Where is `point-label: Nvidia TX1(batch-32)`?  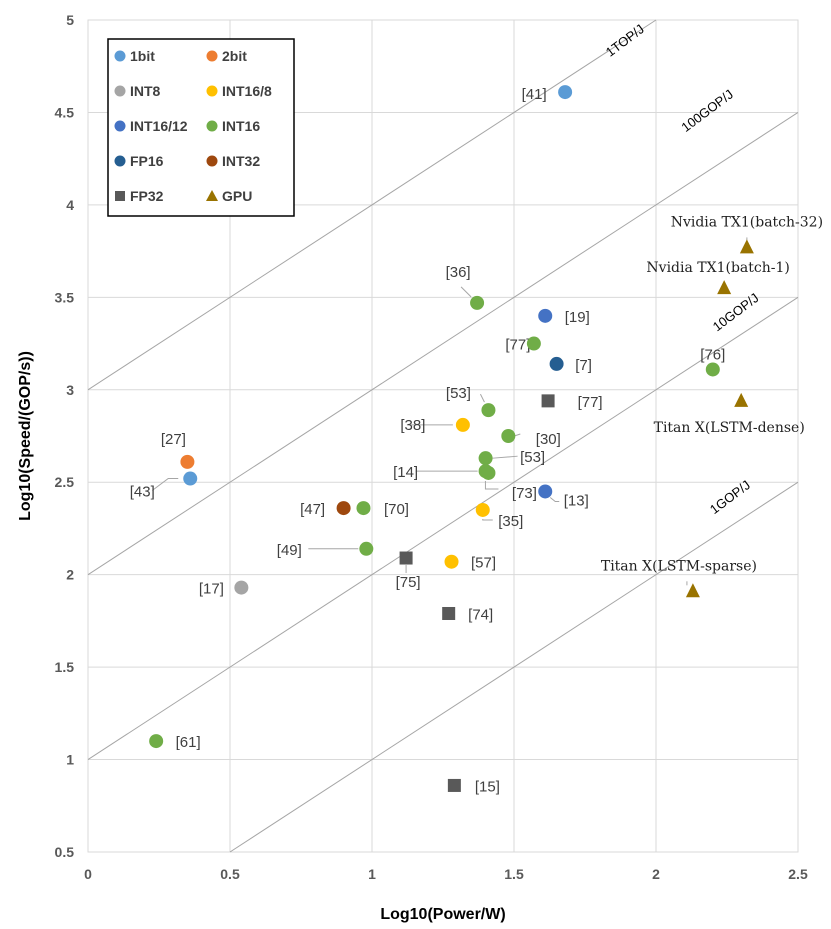
point-label: Nvidia TX1(batch-32) is located at coordinates (747, 222).